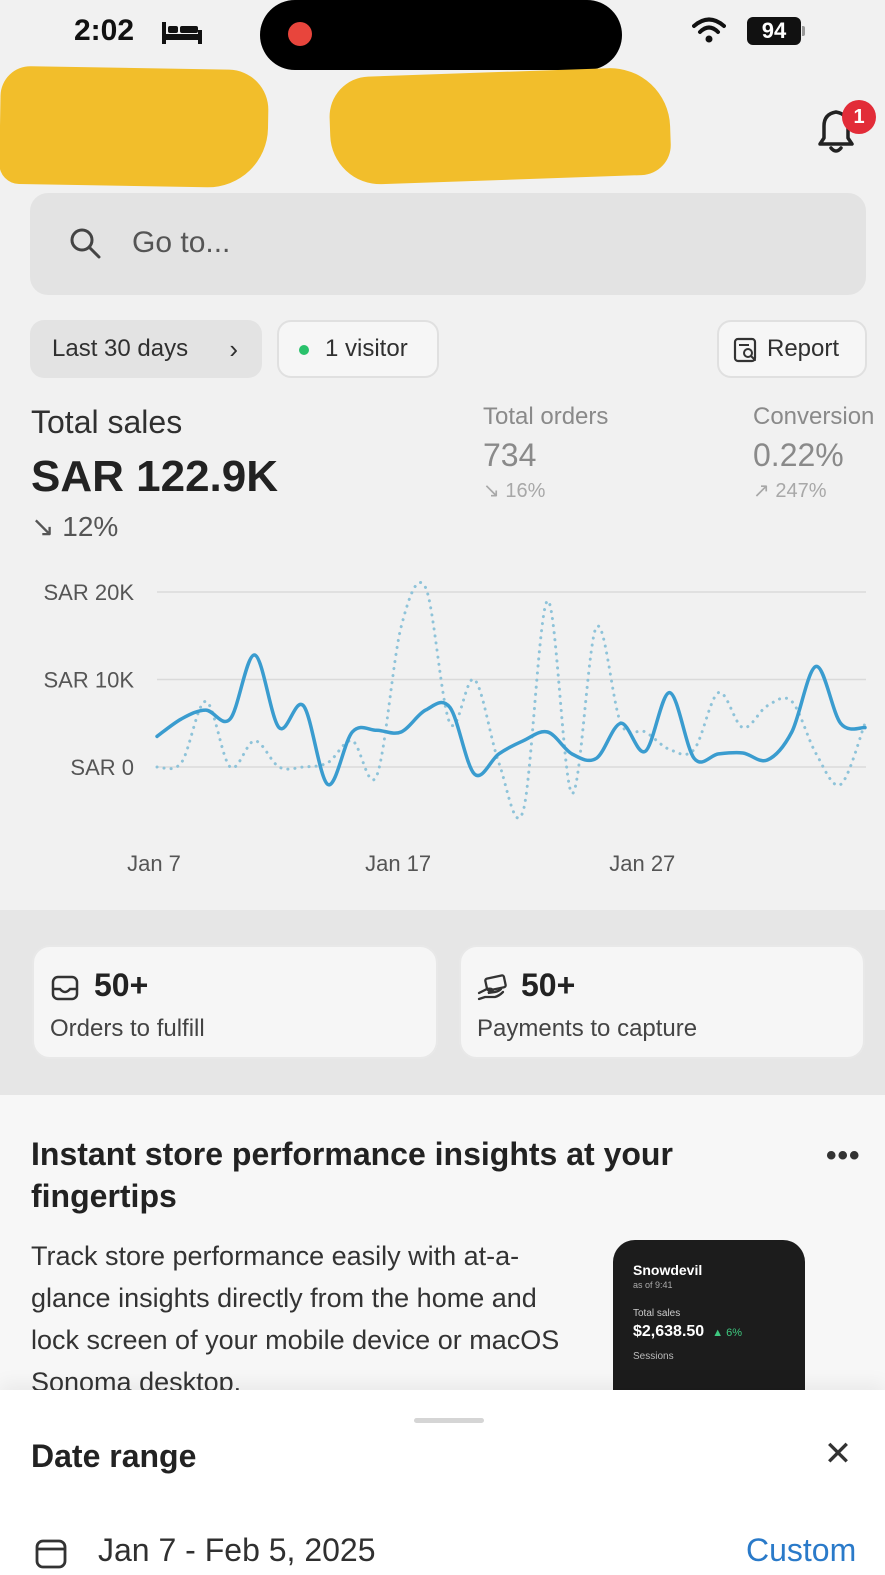  I want to click on widget-change-value: 6%, so click(734, 1333).